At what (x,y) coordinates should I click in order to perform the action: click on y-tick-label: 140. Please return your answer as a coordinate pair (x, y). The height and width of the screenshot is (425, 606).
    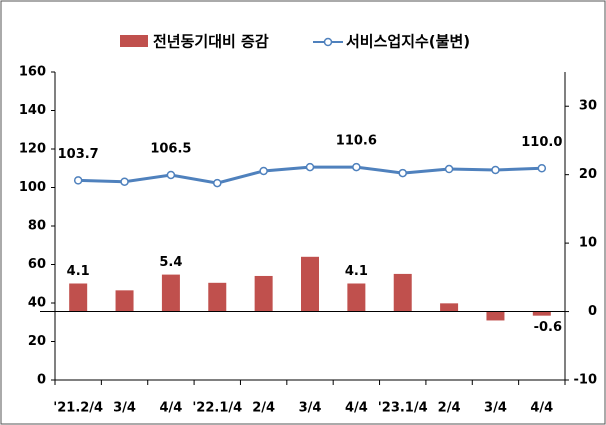
    Looking at the image, I should click on (32, 110).